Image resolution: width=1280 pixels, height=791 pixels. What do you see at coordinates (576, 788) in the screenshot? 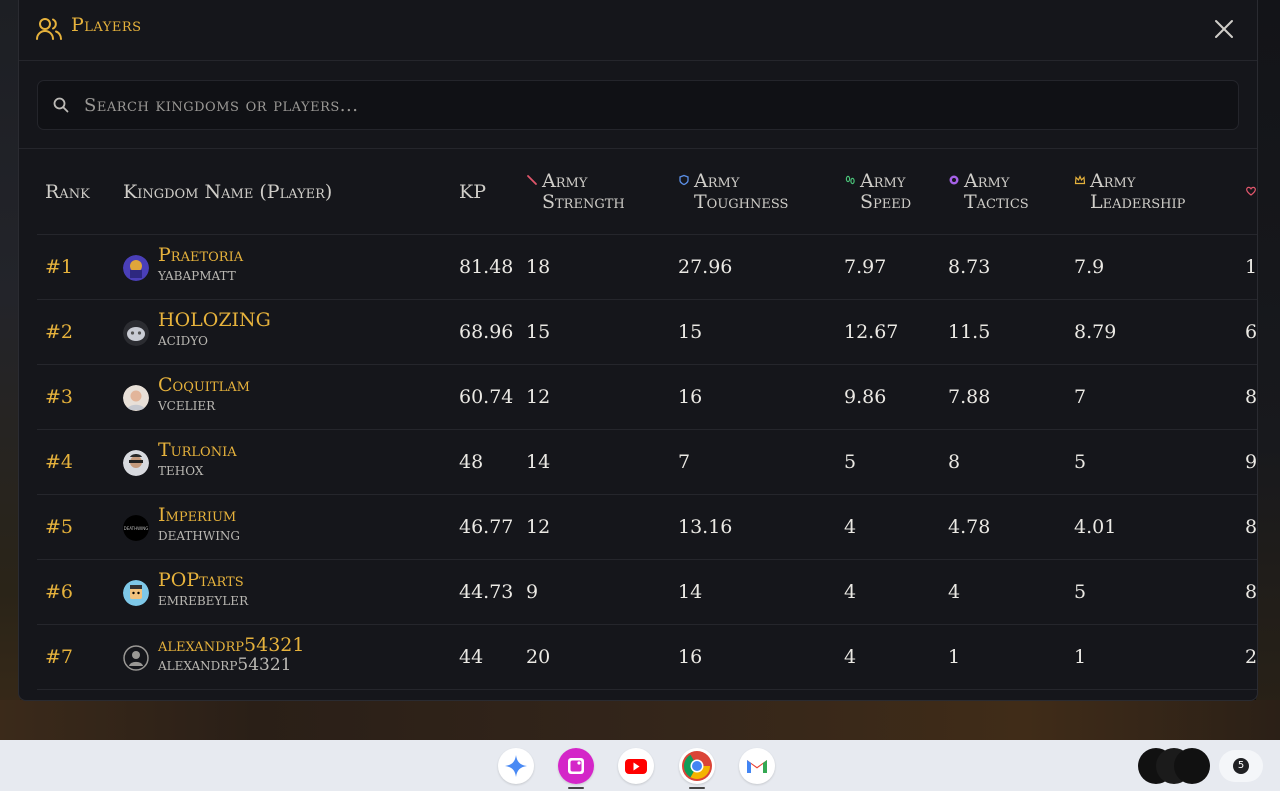
I see `running-indicator` at bounding box center [576, 788].